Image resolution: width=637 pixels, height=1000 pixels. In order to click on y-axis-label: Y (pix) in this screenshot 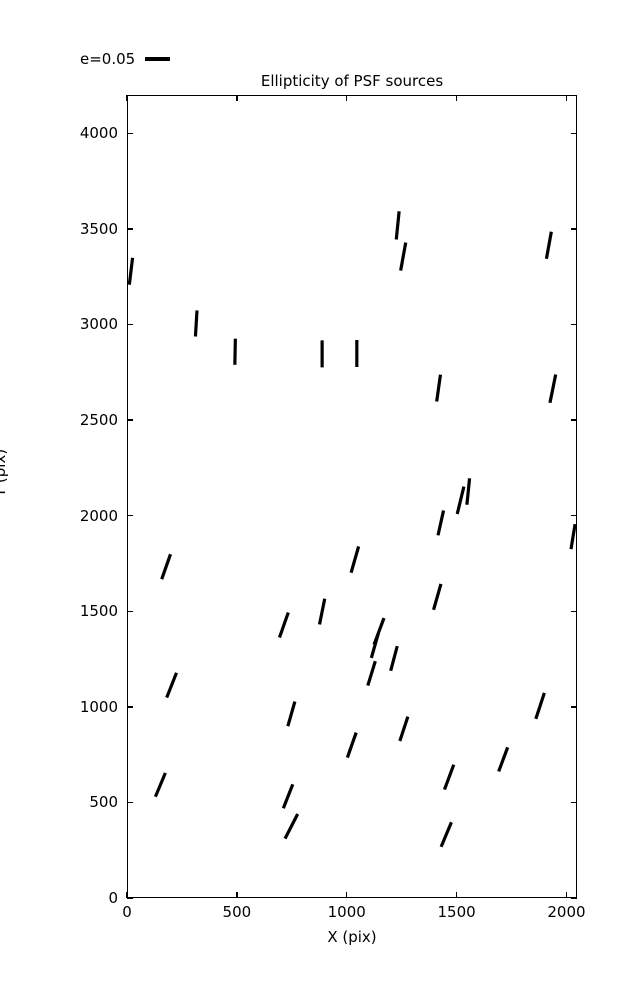, I will do `click(4, 472)`.